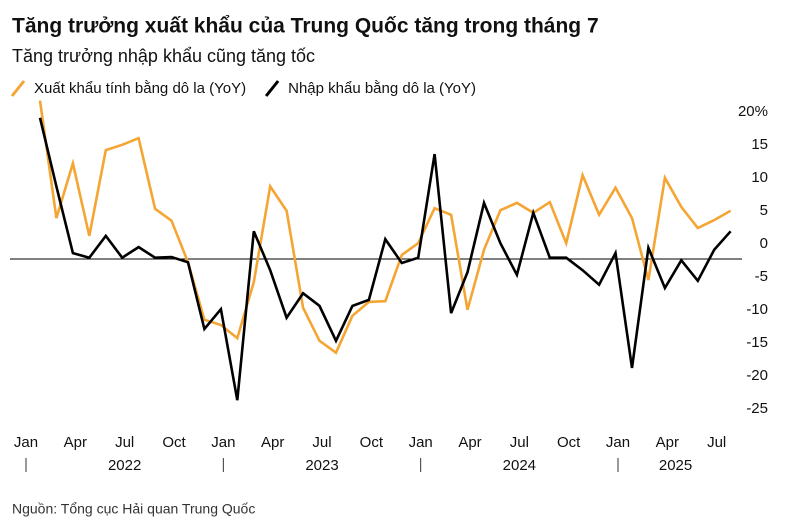 The height and width of the screenshot is (531, 799). What do you see at coordinates (519, 465) in the screenshot?
I see `year-label: 2024` at bounding box center [519, 465].